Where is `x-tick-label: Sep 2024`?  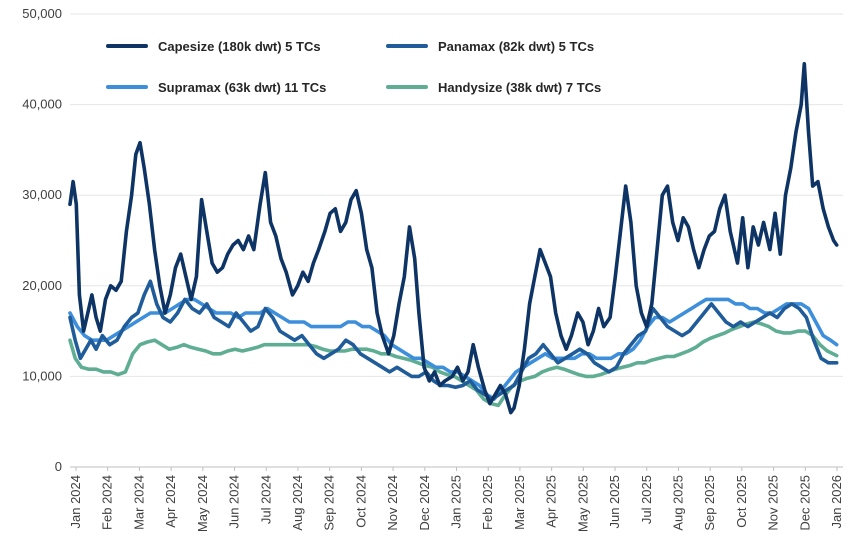
x-tick-label: Sep 2024 is located at coordinates (329, 503).